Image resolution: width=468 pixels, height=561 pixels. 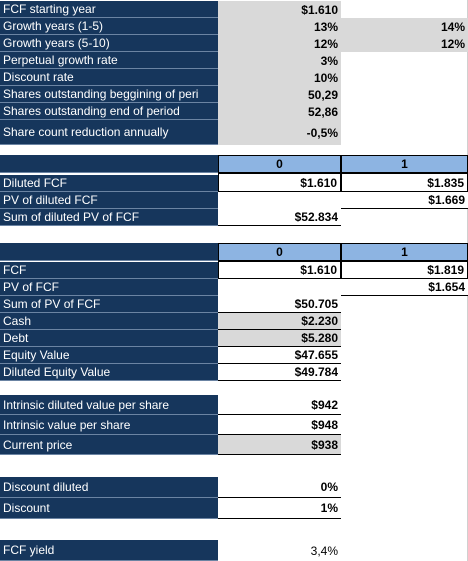 I want to click on current-price-label: Current price, so click(x=109, y=445).